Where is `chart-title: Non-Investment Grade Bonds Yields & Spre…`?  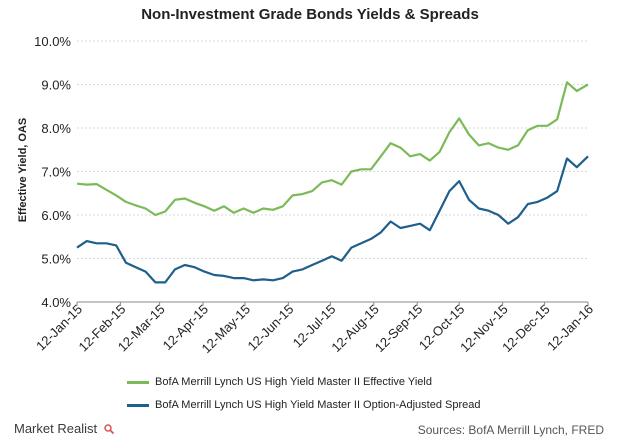
chart-title: Non-Investment Grade Bonds Yields & Spre… is located at coordinates (310, 14).